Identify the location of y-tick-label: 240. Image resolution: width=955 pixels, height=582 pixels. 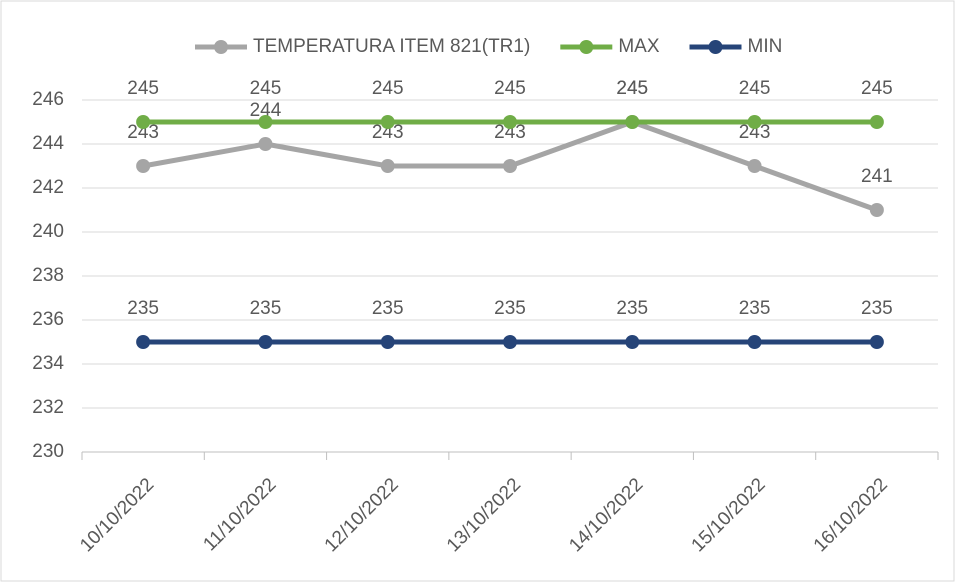
(48, 231).